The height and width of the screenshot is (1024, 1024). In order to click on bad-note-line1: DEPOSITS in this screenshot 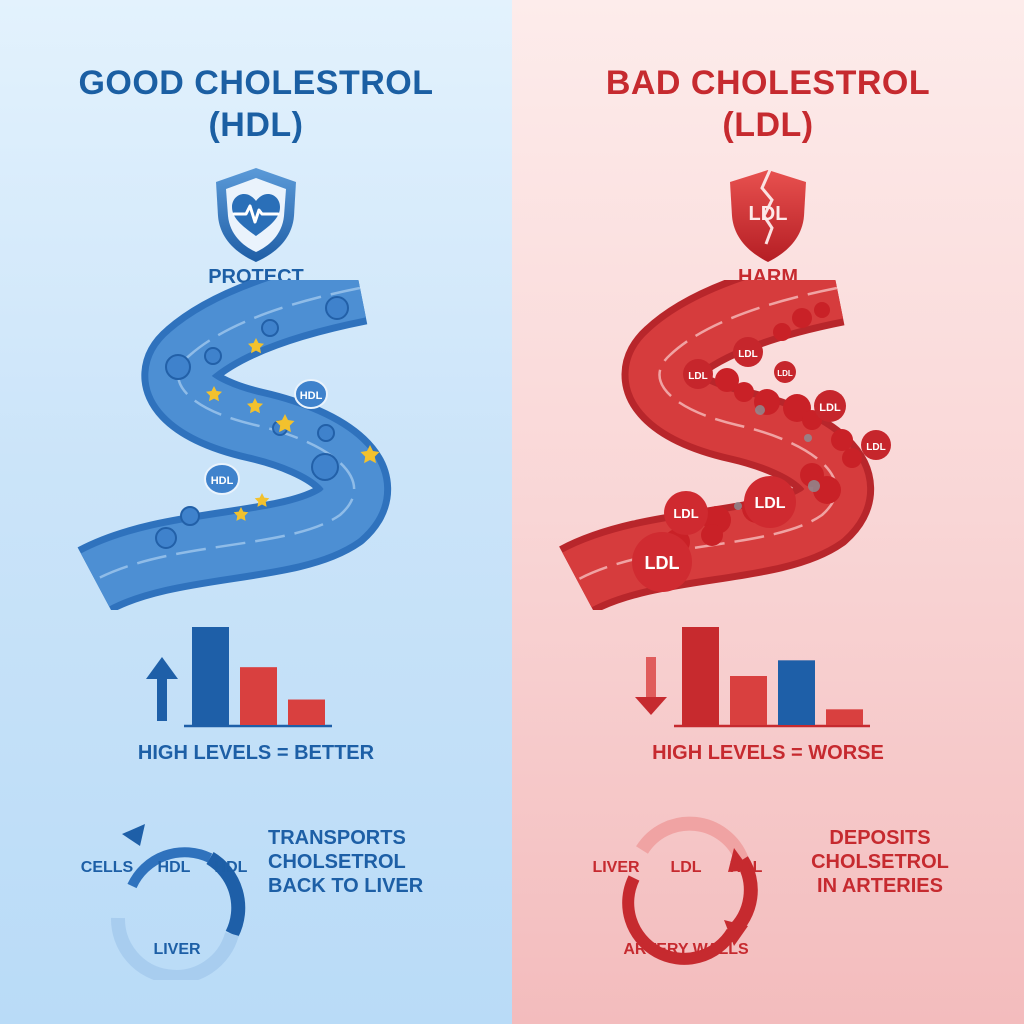, I will do `click(880, 838)`.